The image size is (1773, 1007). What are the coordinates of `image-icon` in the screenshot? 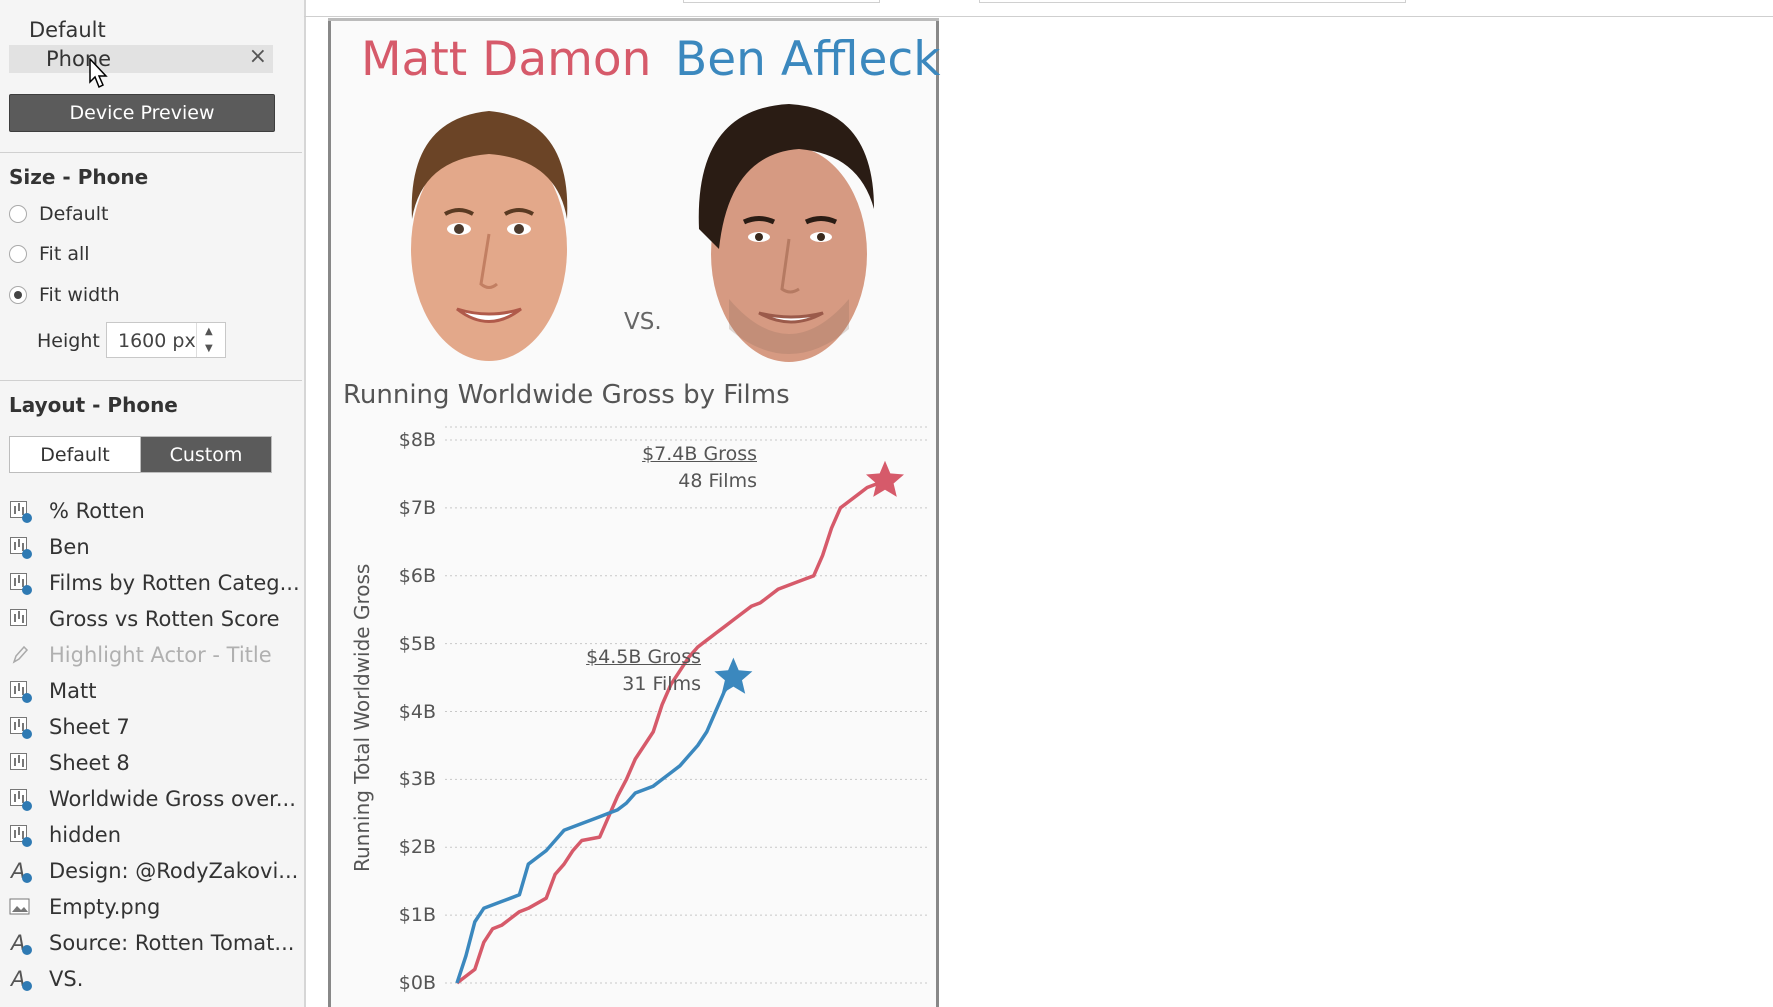 It's located at (20, 907).